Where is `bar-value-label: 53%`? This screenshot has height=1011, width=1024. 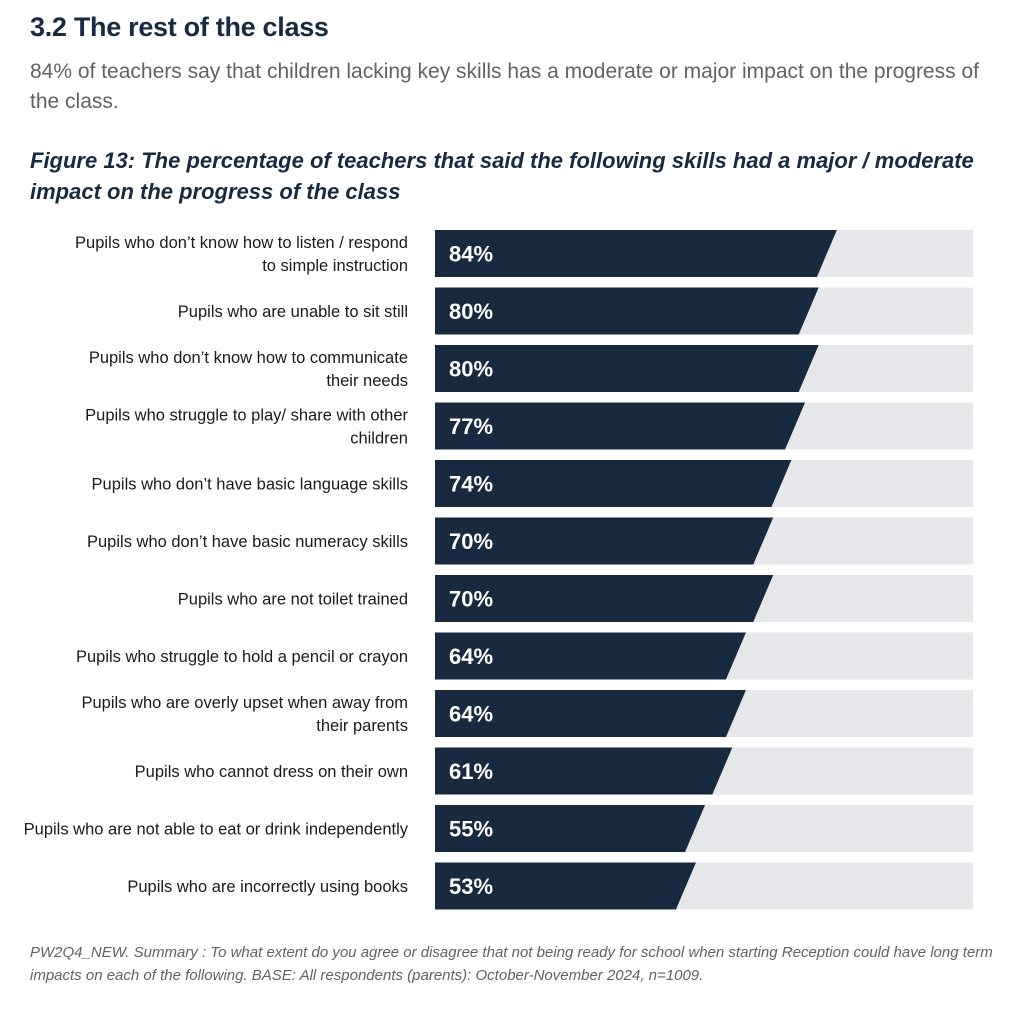 bar-value-label: 53% is located at coordinates (471, 886).